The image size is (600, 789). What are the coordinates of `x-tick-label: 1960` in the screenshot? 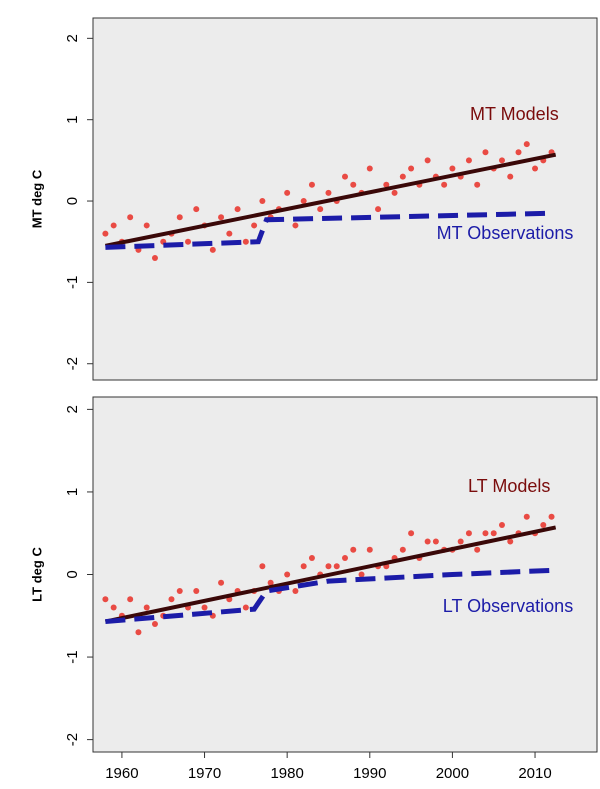 It's located at (121, 773).